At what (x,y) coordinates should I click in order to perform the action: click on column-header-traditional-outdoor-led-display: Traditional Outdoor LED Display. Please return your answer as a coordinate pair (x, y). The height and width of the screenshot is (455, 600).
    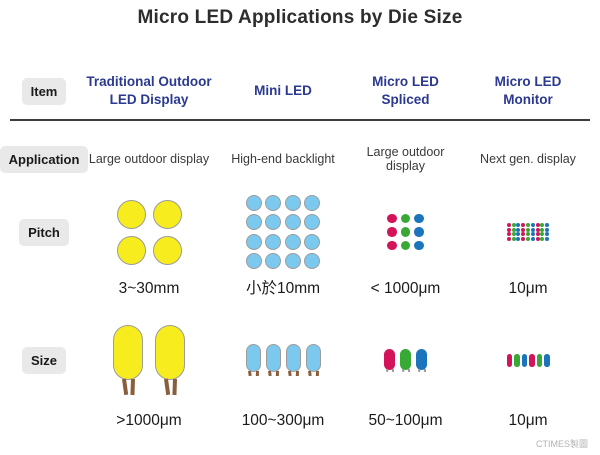
    Looking at the image, I should click on (149, 90).